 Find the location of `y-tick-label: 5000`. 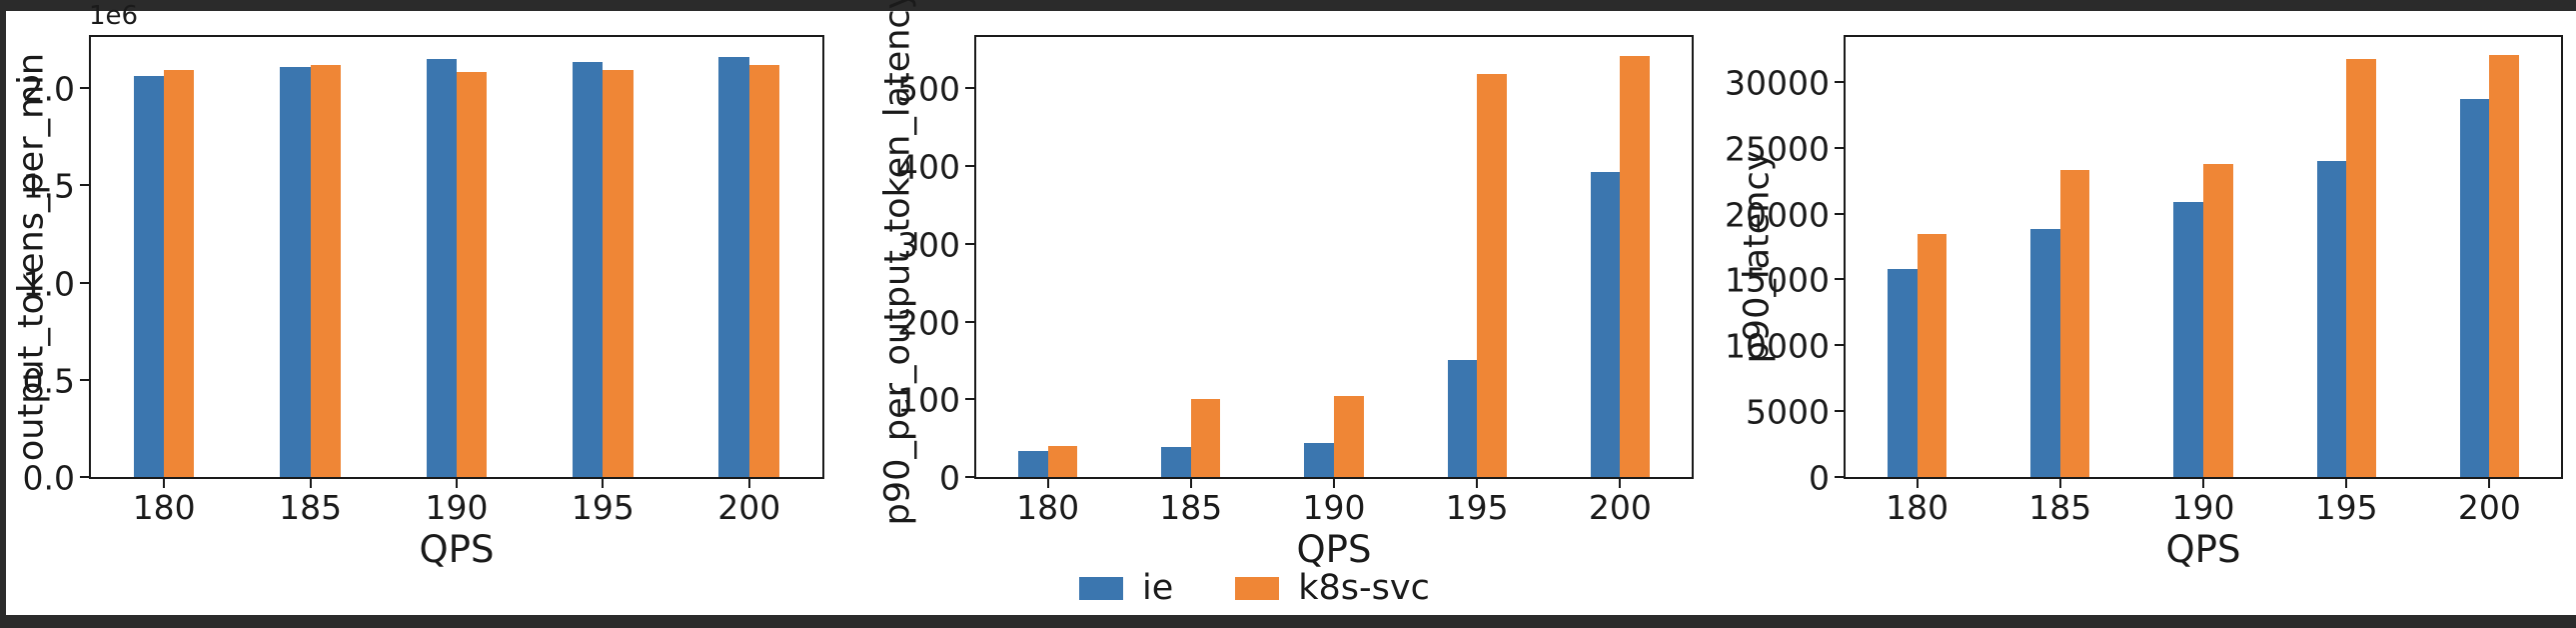

y-tick-label: 5000 is located at coordinates (1788, 412).